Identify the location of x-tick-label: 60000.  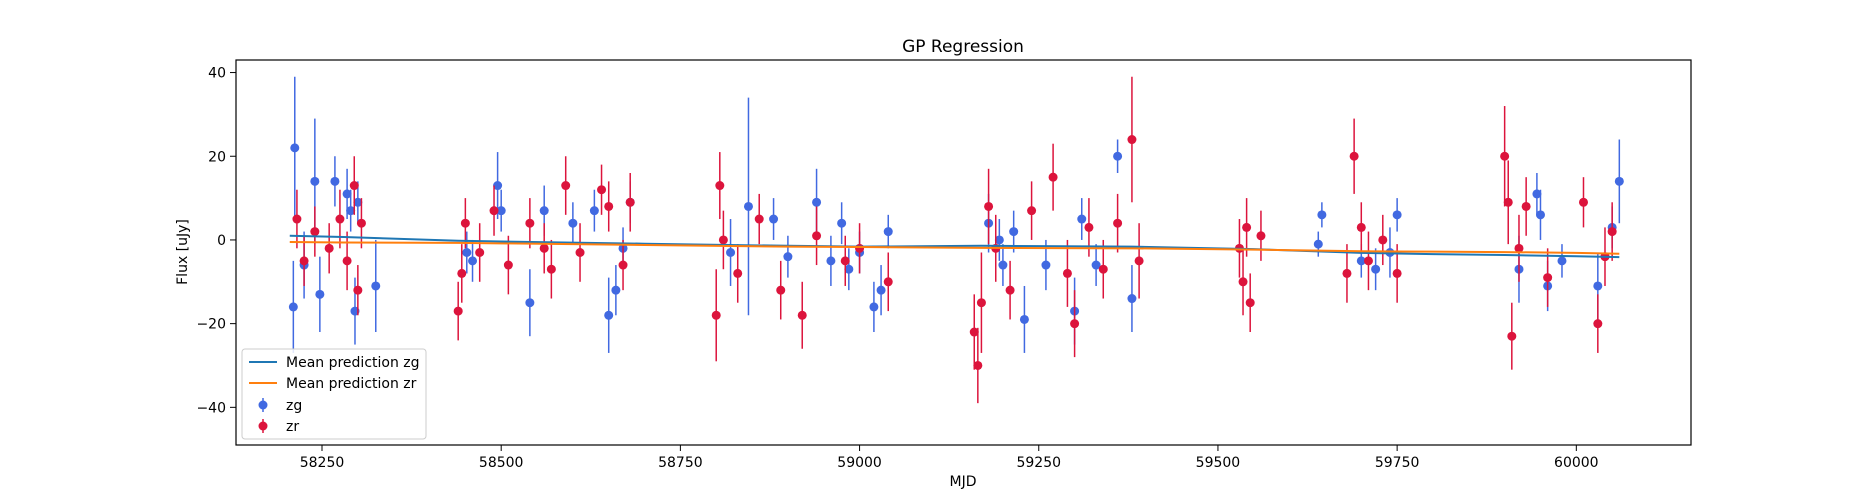
(1576, 463).